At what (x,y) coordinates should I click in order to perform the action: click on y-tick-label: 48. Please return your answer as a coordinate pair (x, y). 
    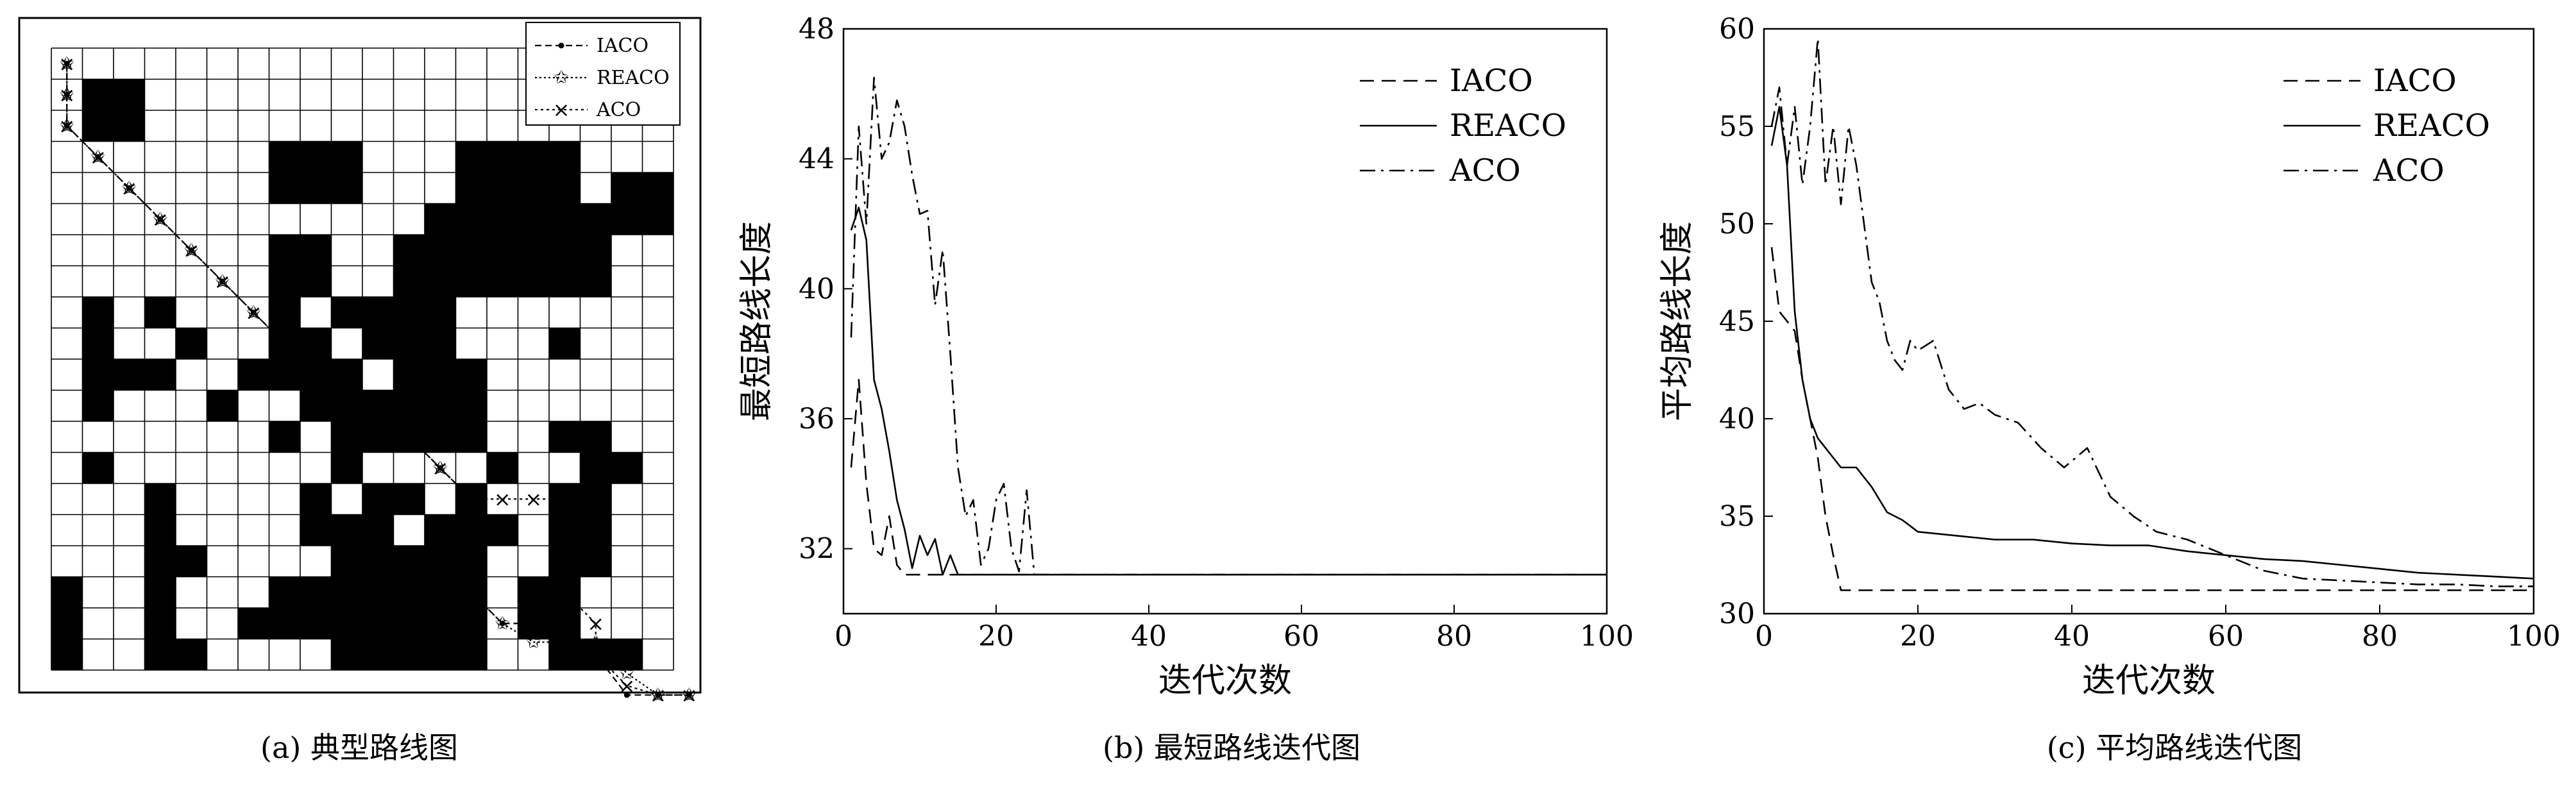
    Looking at the image, I should click on (817, 30).